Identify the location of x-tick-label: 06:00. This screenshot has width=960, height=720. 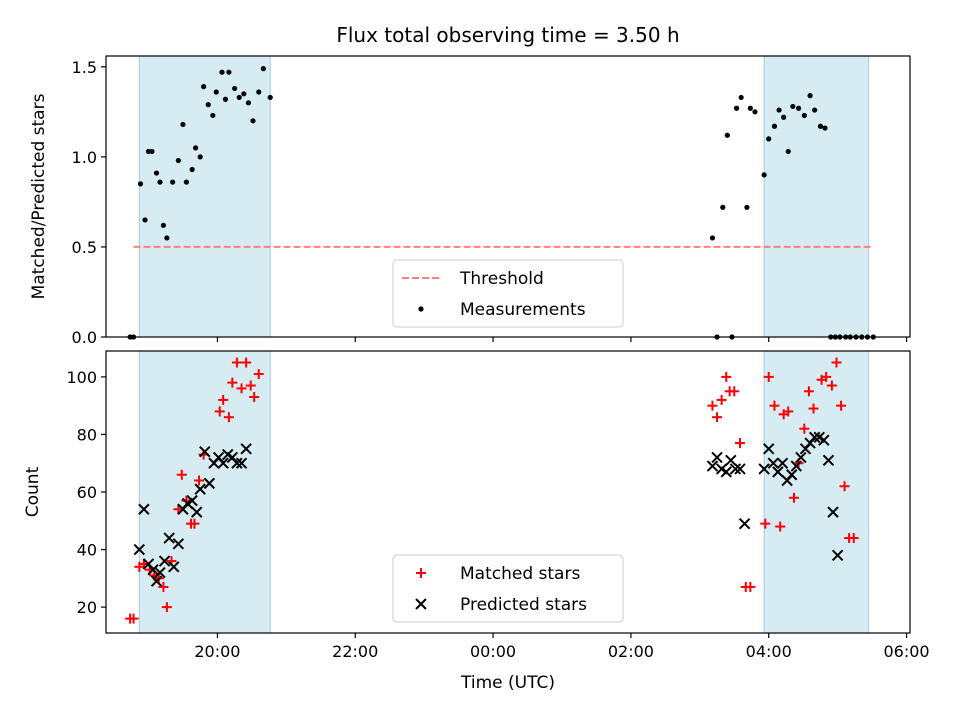
(906, 651).